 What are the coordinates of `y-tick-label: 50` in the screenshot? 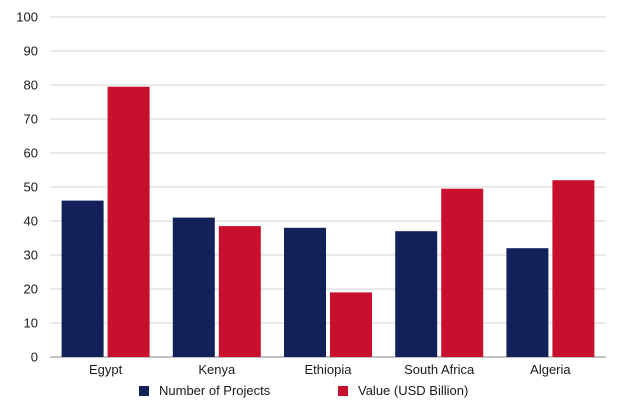 It's located at (31, 187).